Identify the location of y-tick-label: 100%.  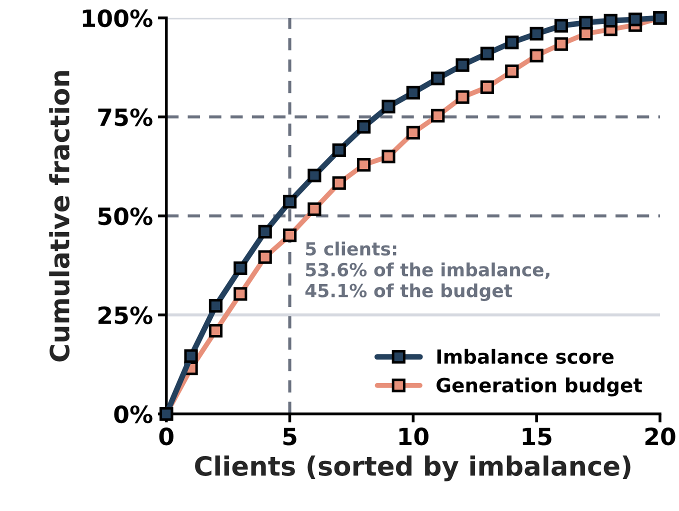
(117, 18).